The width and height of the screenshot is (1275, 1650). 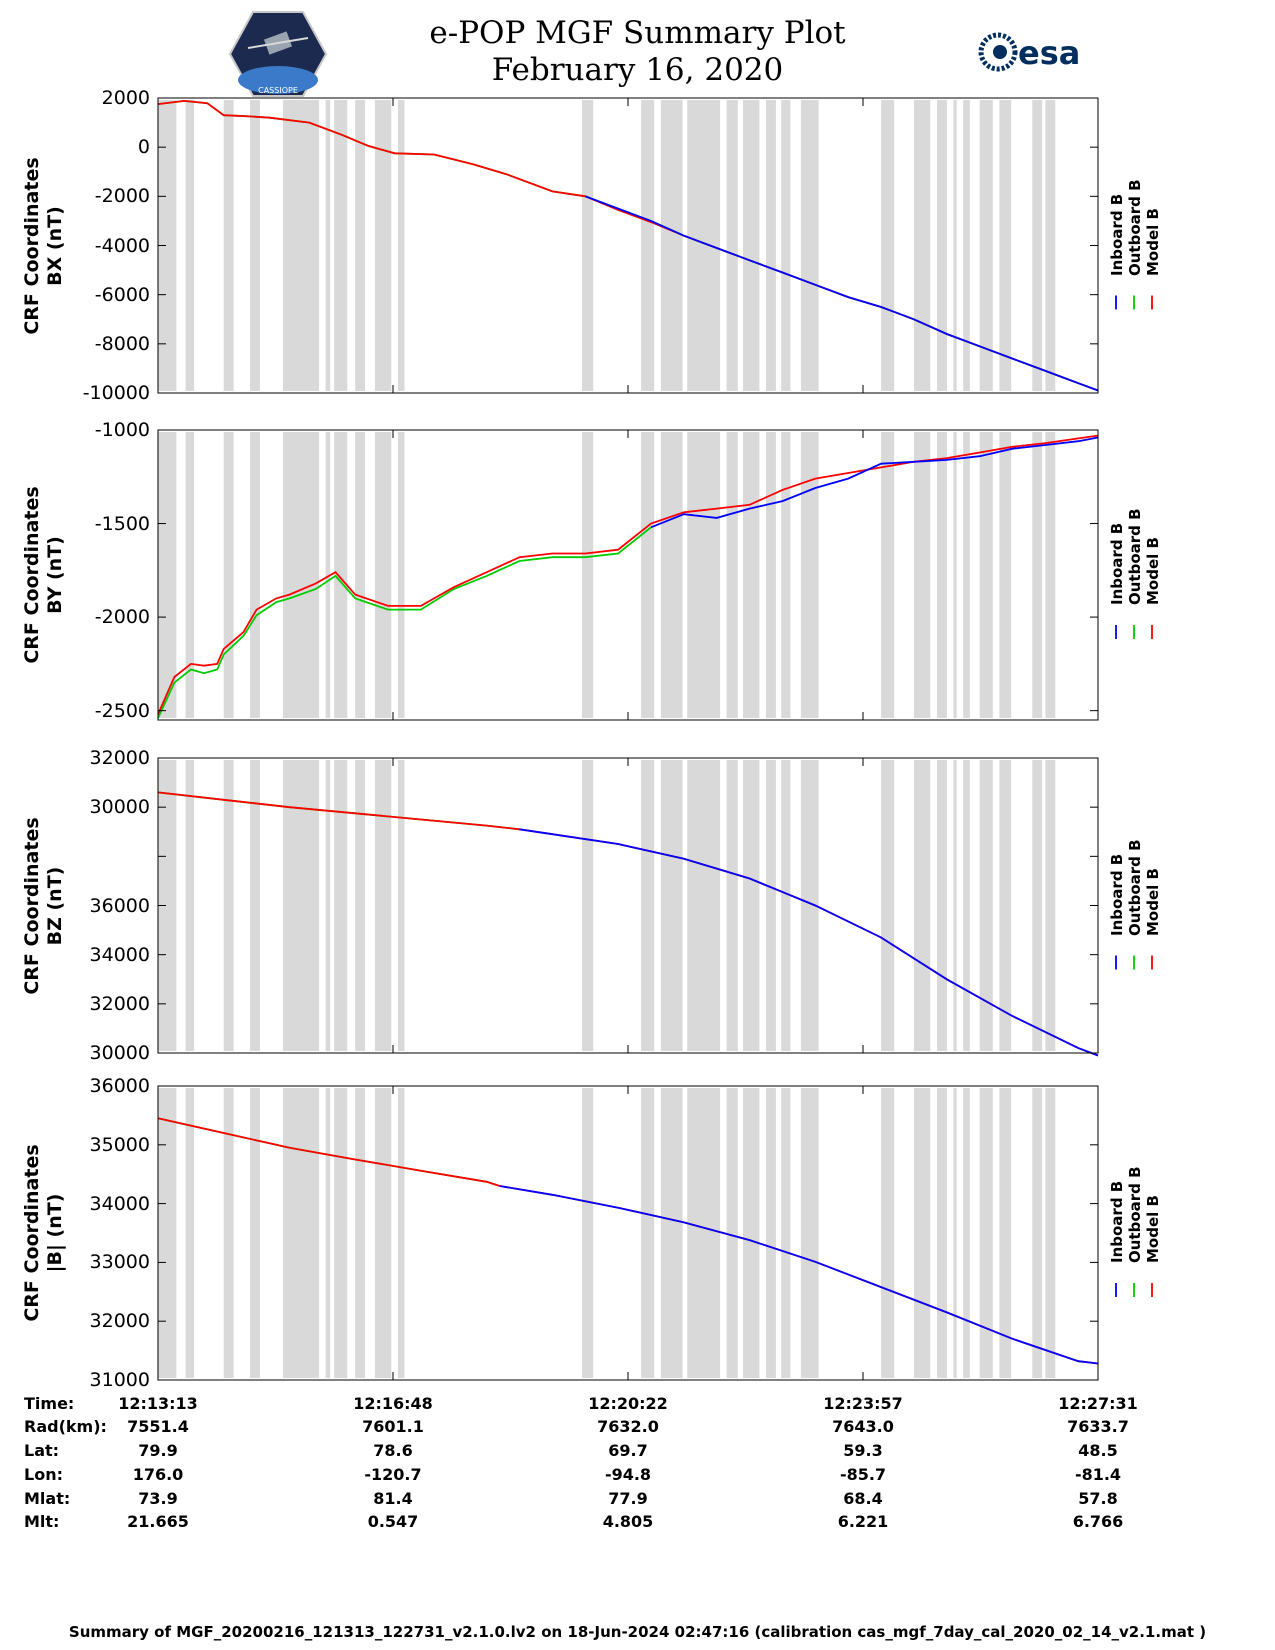 I want to click on table-row-label: Lon:, so click(x=43, y=1474).